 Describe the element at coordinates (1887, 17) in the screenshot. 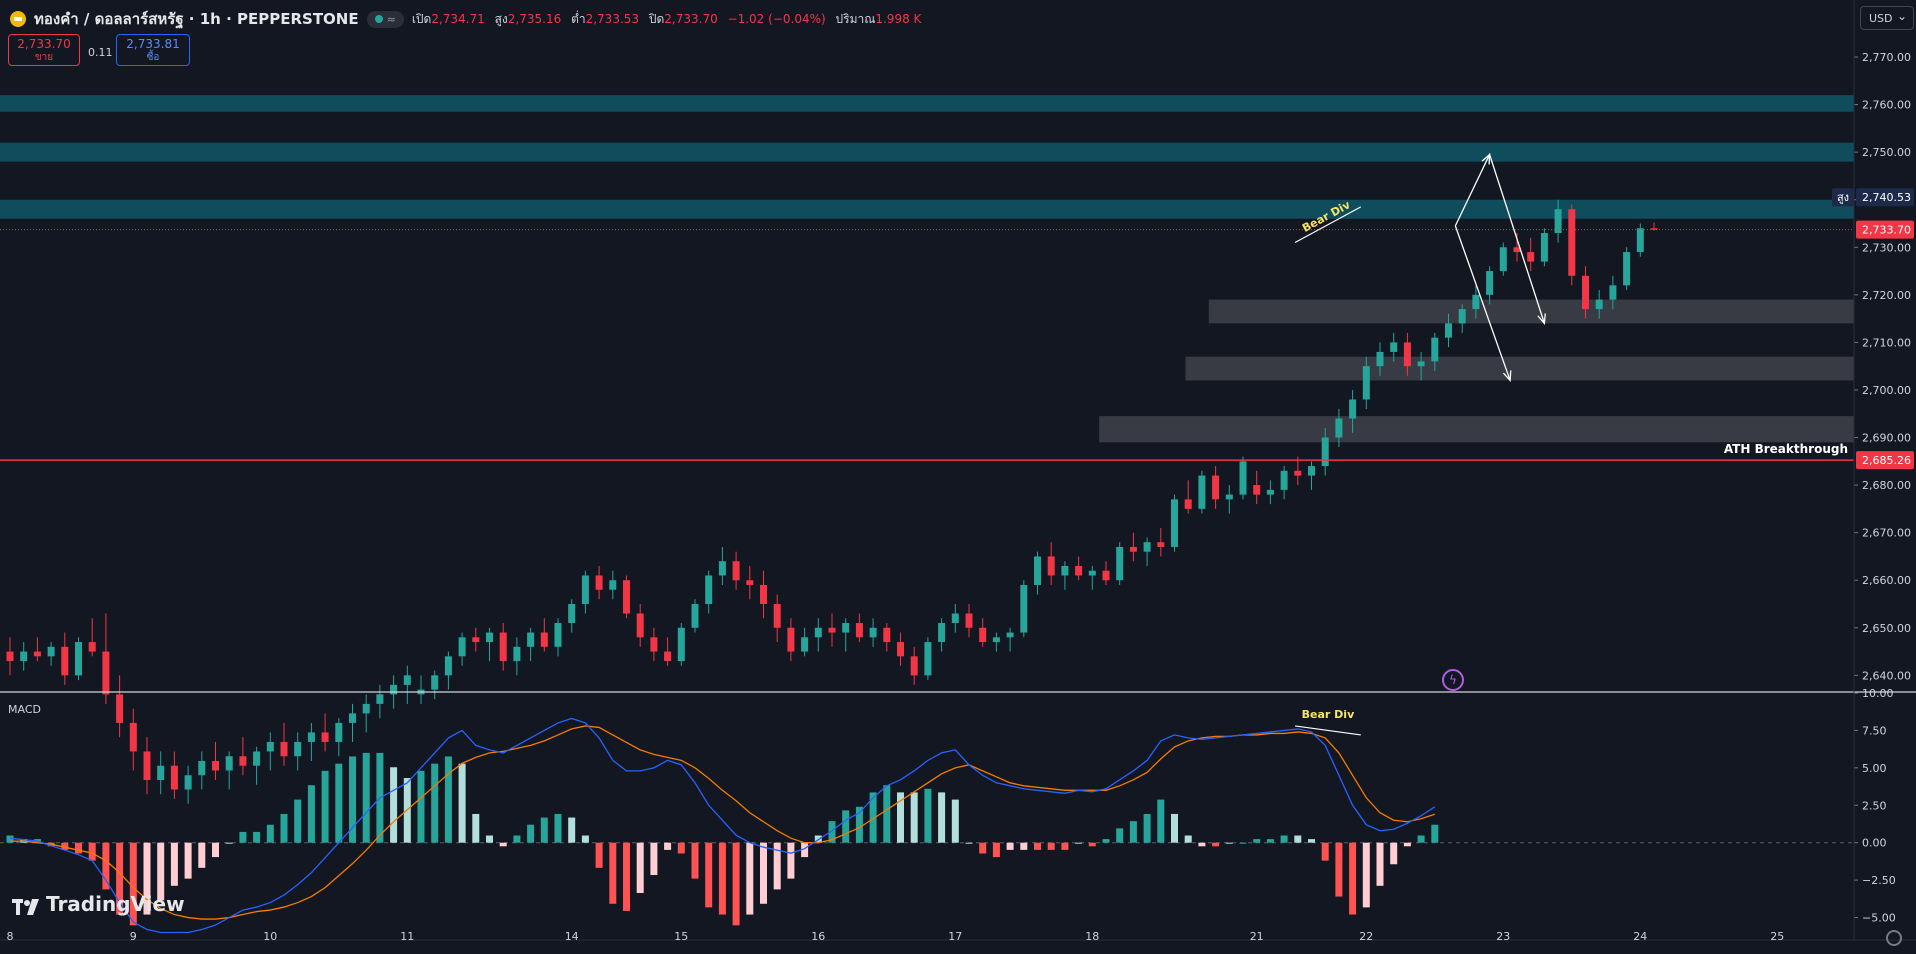

I see `currency-select: USD` at that location.